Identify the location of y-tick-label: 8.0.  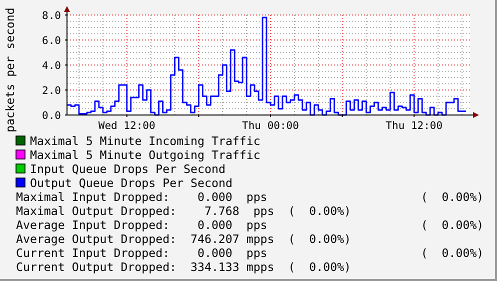
(51, 16).